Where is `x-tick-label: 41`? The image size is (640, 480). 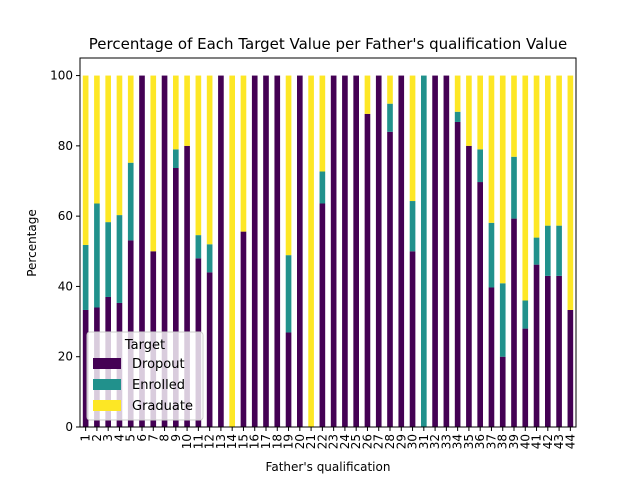
x-tick-label: 41 is located at coordinates (537, 441).